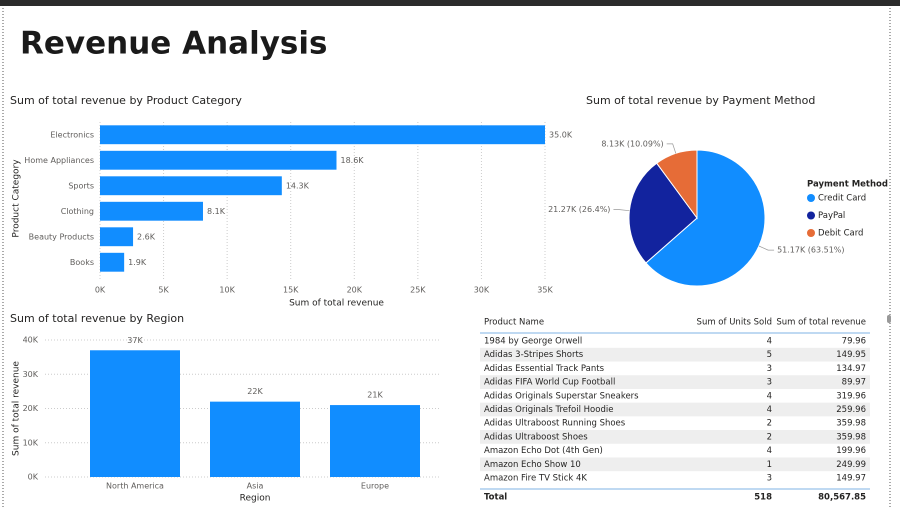 This screenshot has height=507, width=900. Describe the element at coordinates (889, 319) in the screenshot. I see `scrollbar` at that location.